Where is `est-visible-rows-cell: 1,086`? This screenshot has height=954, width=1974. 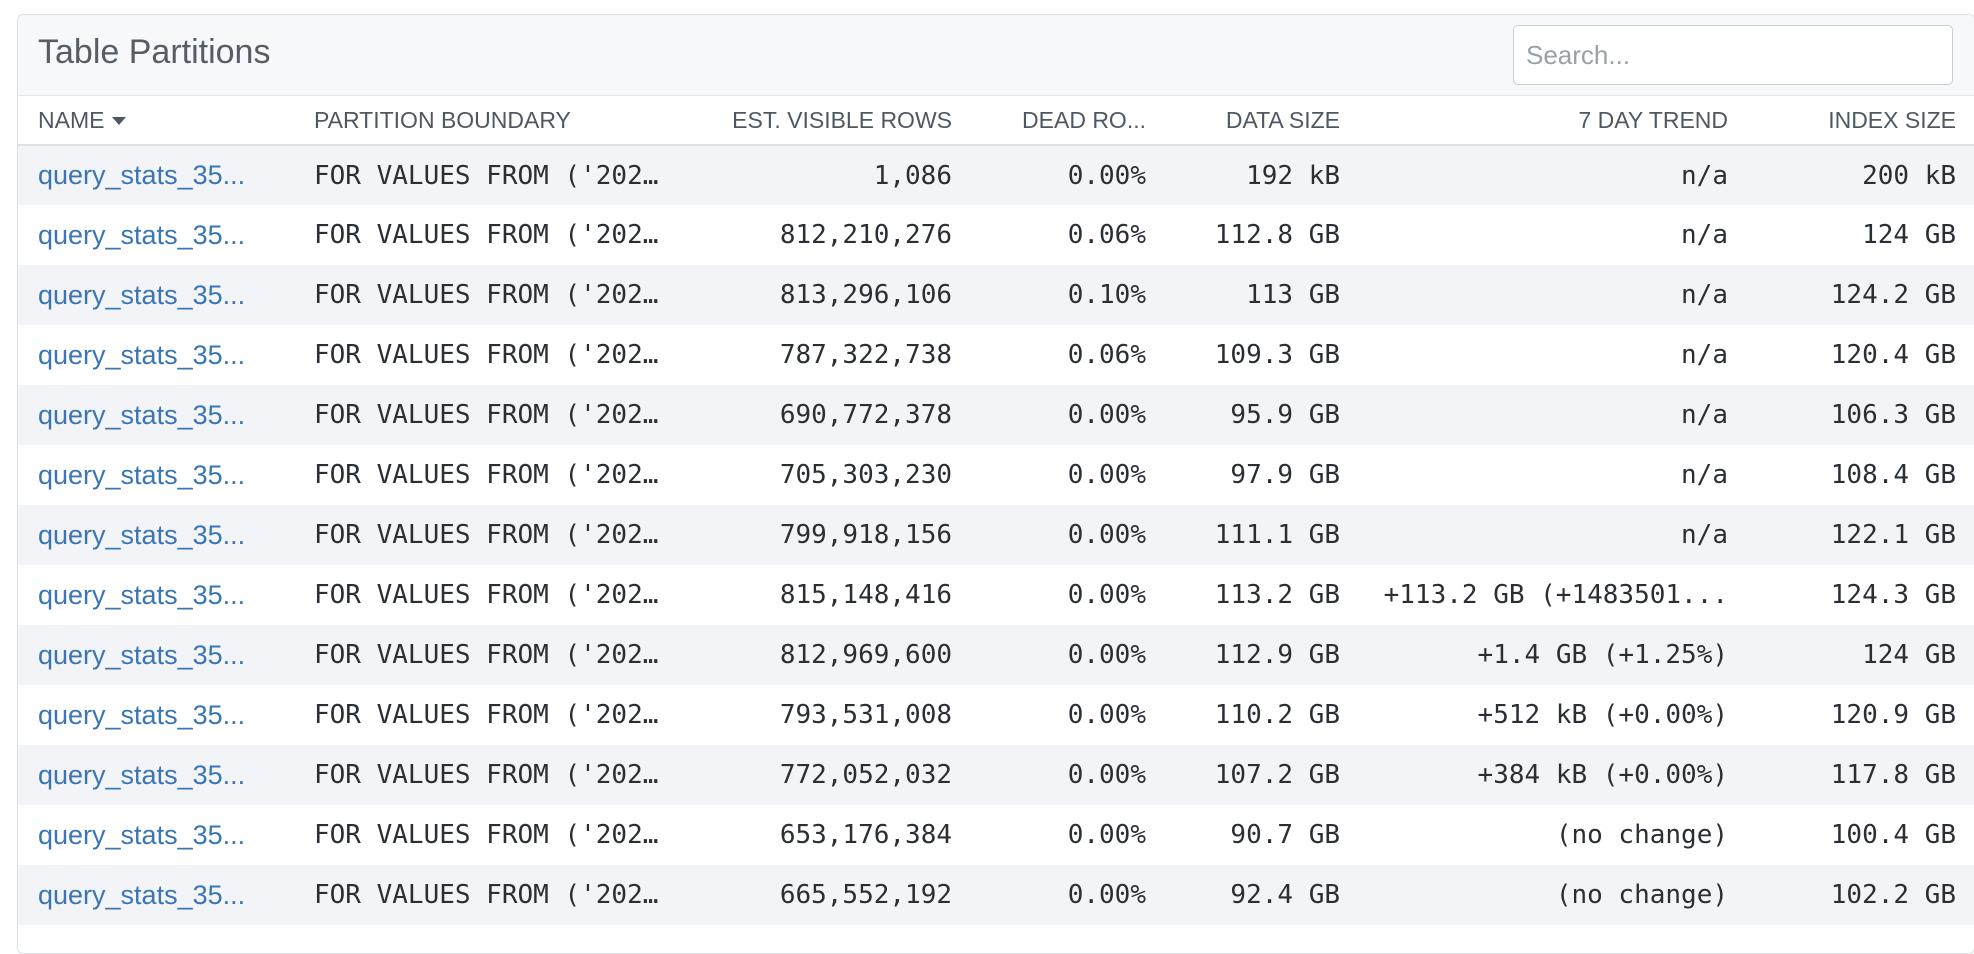 est-visible-rows-cell: 1,086 is located at coordinates (912, 175).